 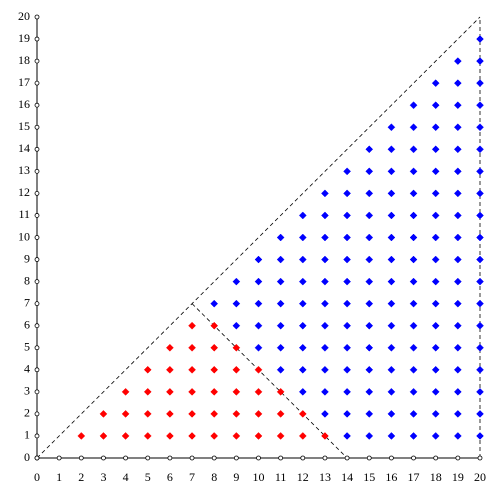 I want to click on x-tick-label: 11, so click(x=281, y=477).